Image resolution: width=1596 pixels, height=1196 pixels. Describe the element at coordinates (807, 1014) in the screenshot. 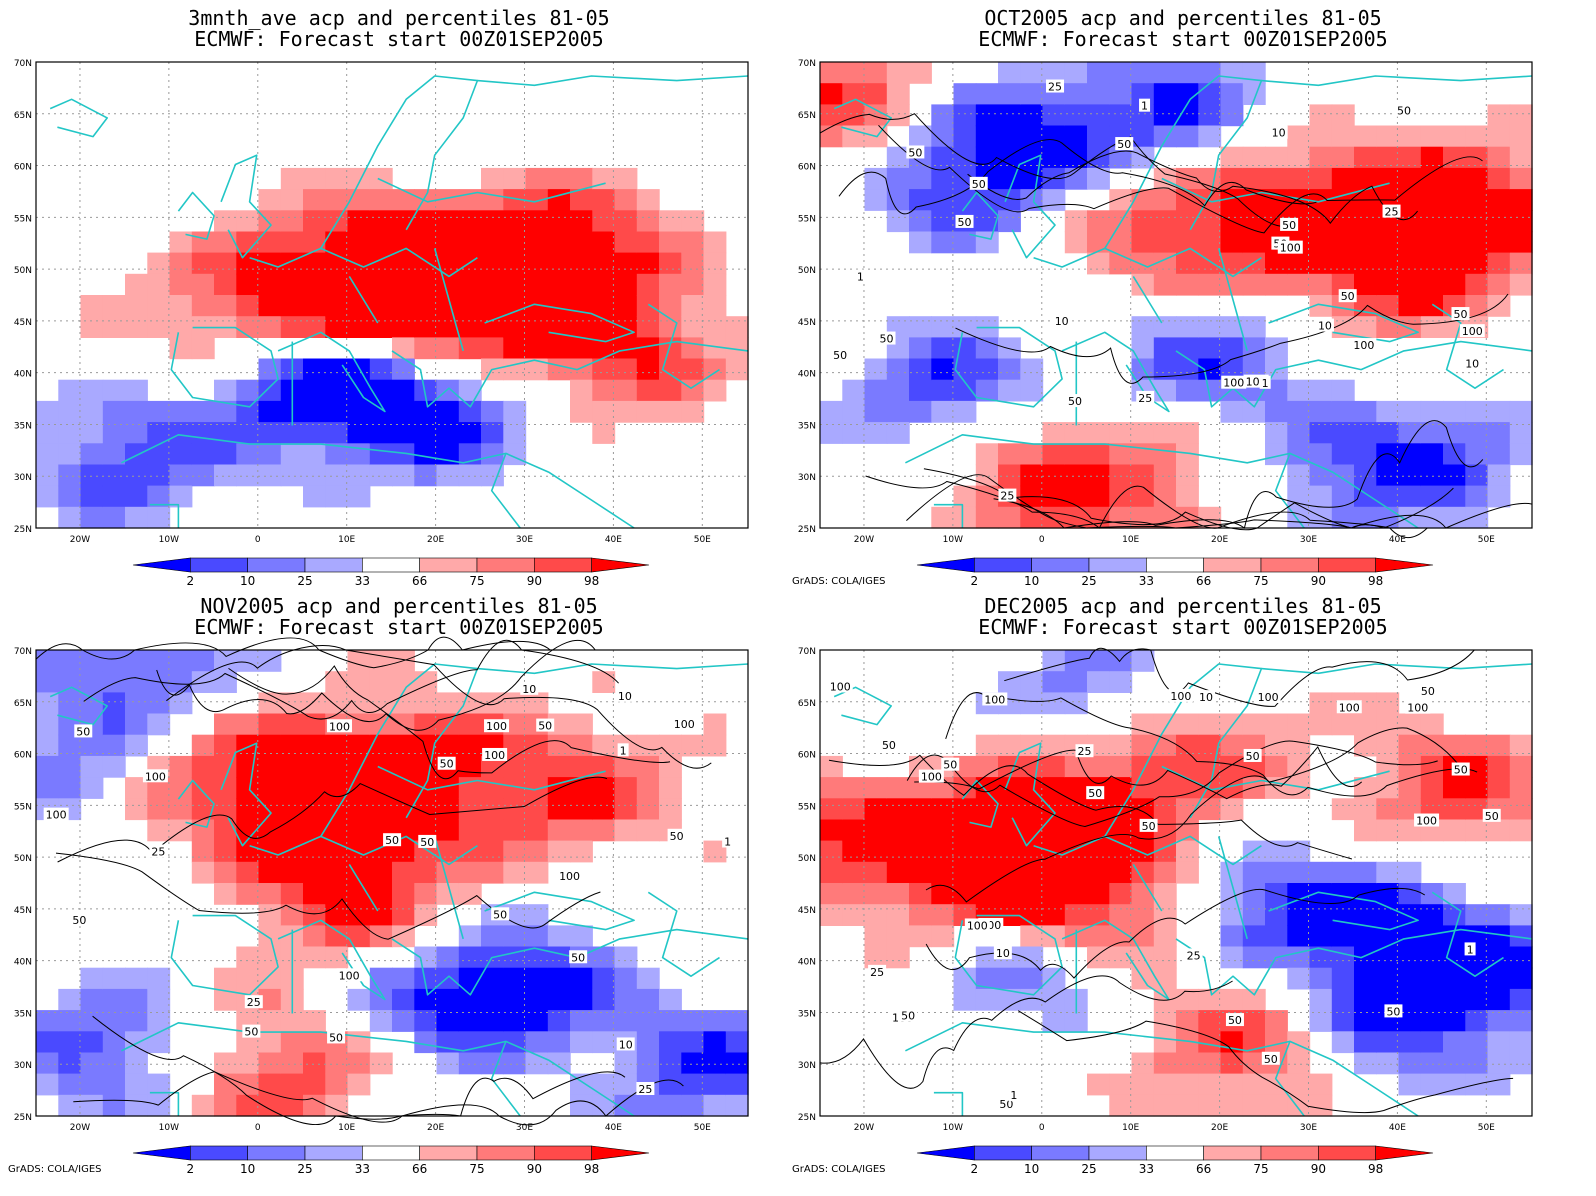

I see `lat-tick-label: 35N` at that location.